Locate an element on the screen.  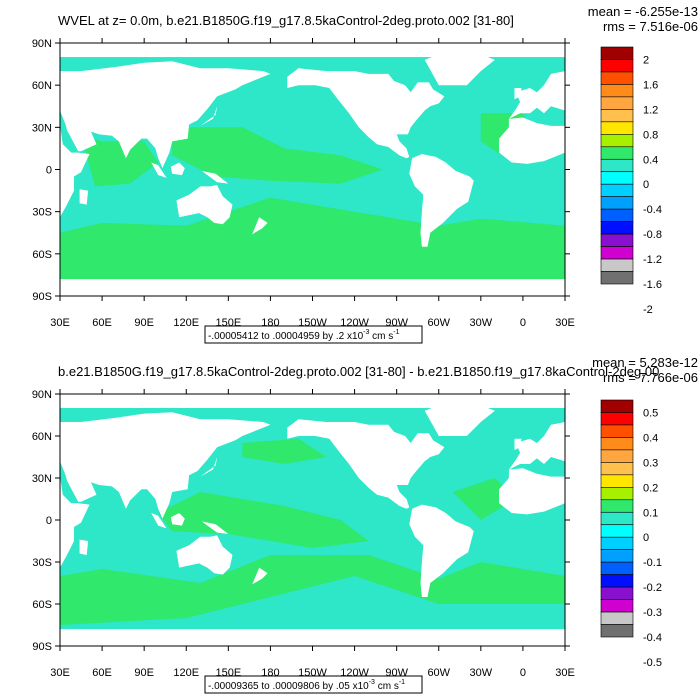
mean-text: mean = -6.255e-13 is located at coordinates (643, 11).